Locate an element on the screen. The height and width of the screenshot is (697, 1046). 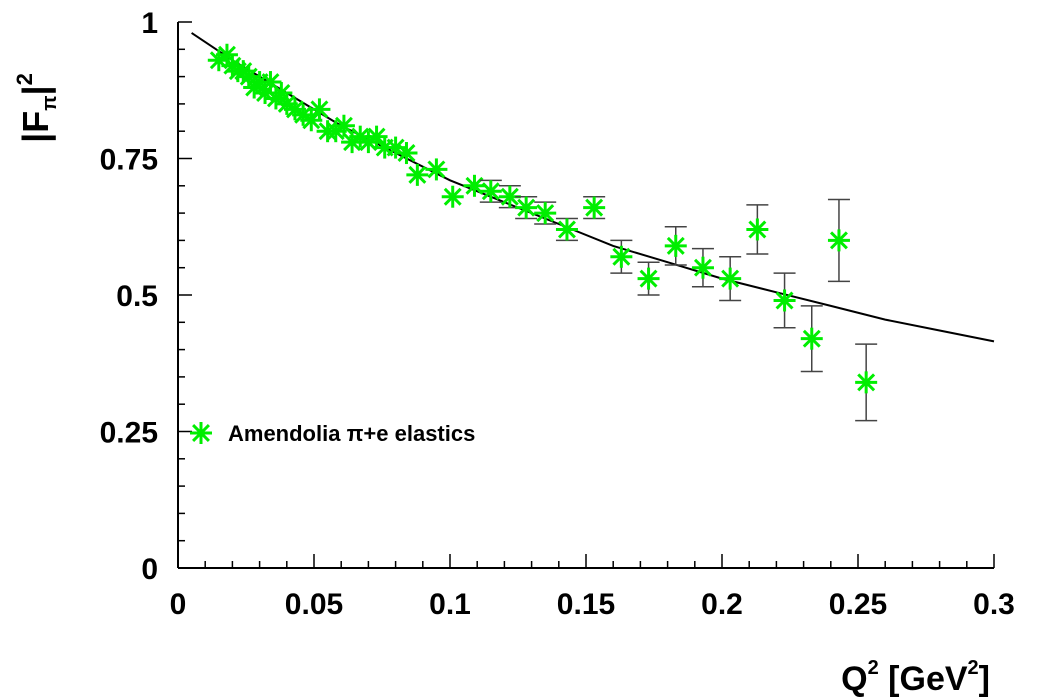
legend: Amendolia π+e elastics is located at coordinates (332, 433).